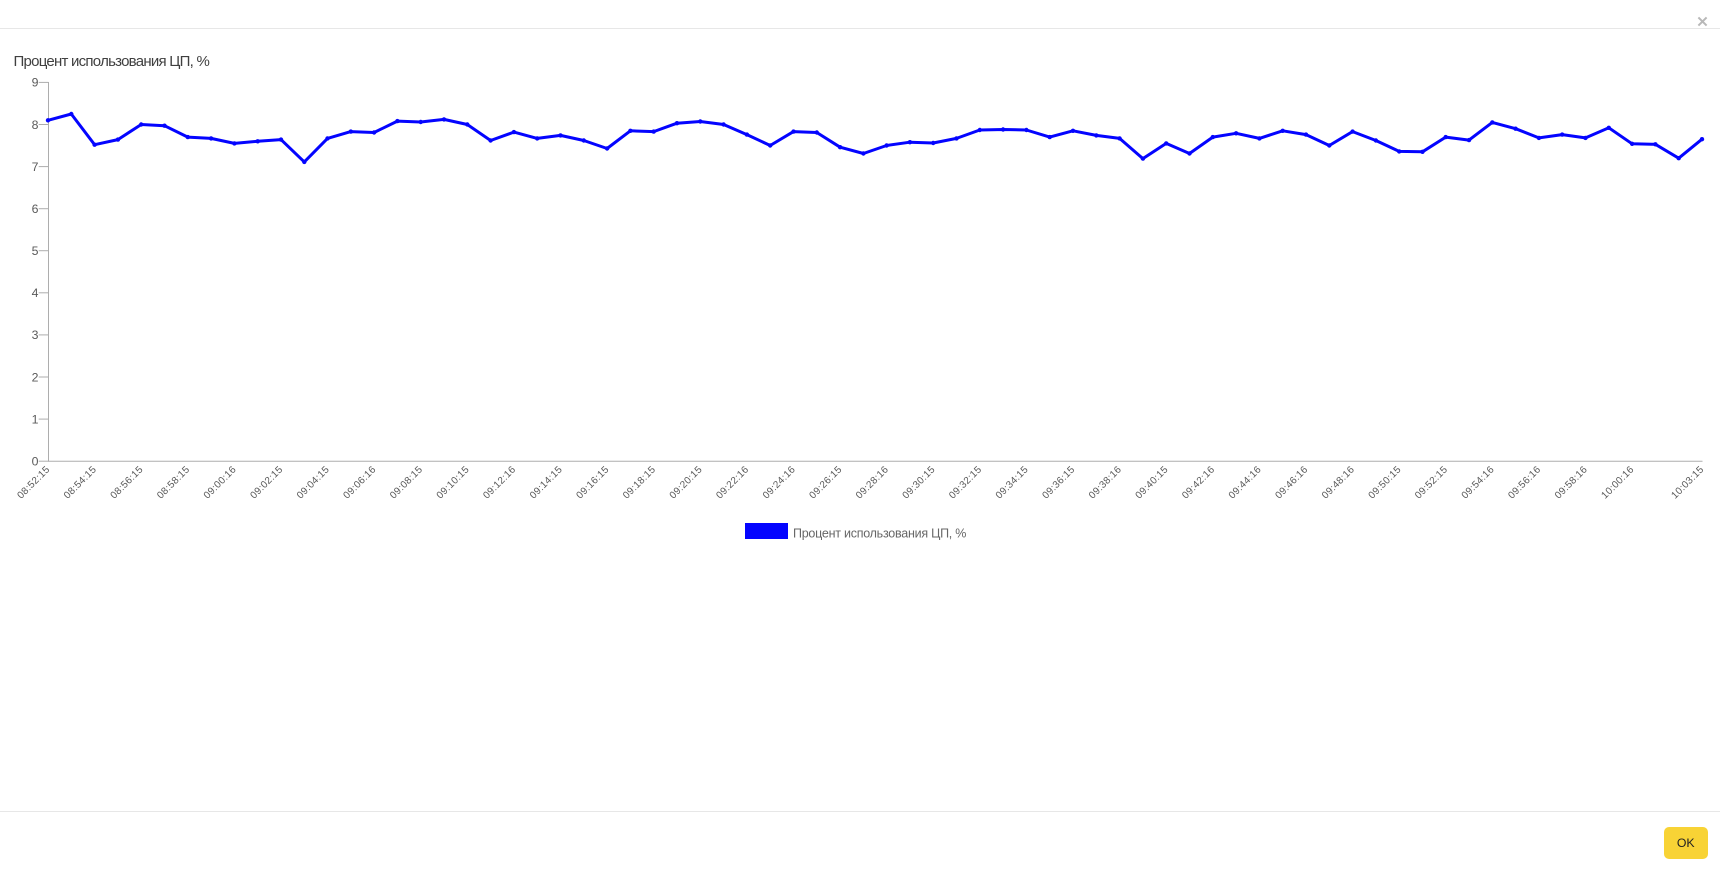 This screenshot has height=871, width=1720. Describe the element at coordinates (35, 419) in the screenshot. I see `svg-text: 1` at that location.